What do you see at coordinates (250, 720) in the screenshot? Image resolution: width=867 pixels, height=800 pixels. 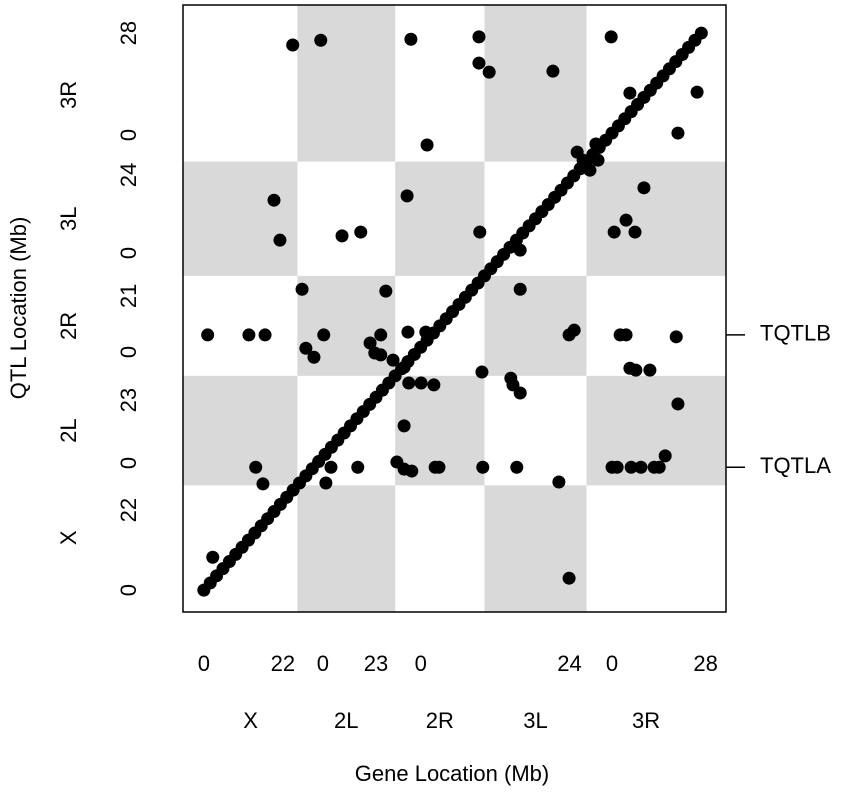 I see `x-region-label: X` at bounding box center [250, 720].